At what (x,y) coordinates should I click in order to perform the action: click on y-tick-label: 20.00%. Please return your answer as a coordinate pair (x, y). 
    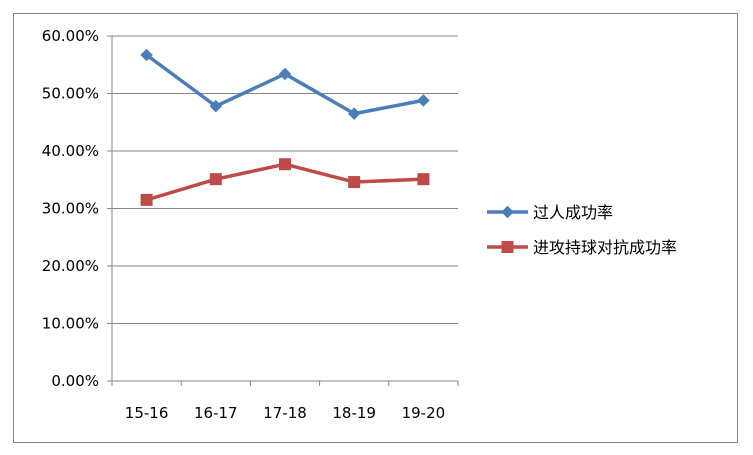
    Looking at the image, I should click on (70, 266).